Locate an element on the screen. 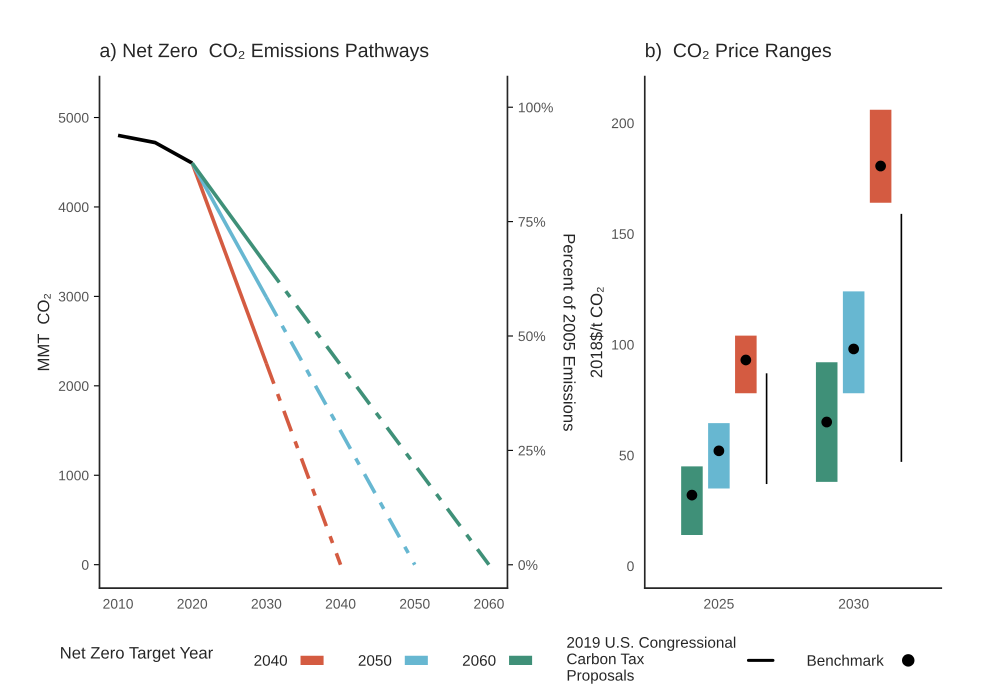 The width and height of the screenshot is (995, 696). x-tick-label: 2020 is located at coordinates (192, 603).